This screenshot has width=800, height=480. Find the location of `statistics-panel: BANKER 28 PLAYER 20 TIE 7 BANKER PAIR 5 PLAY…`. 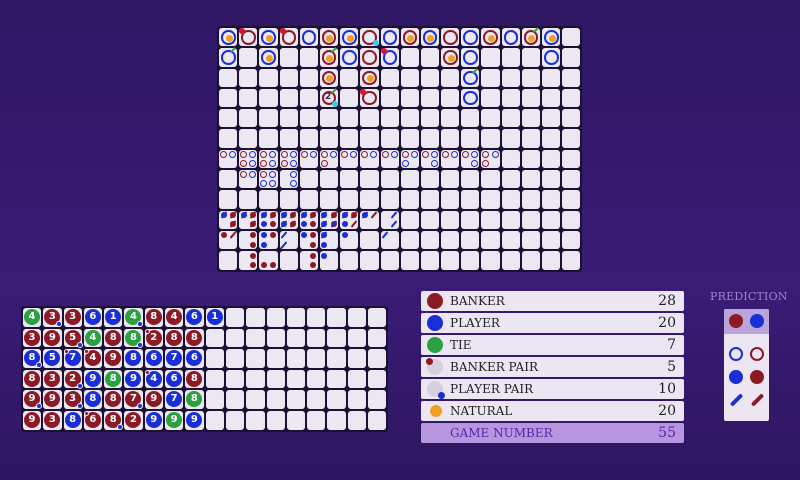

statistics-panel: BANKER 28 PLAYER 20 TIE 7 BANKER PAIR 5 PLAY… is located at coordinates (552, 368).